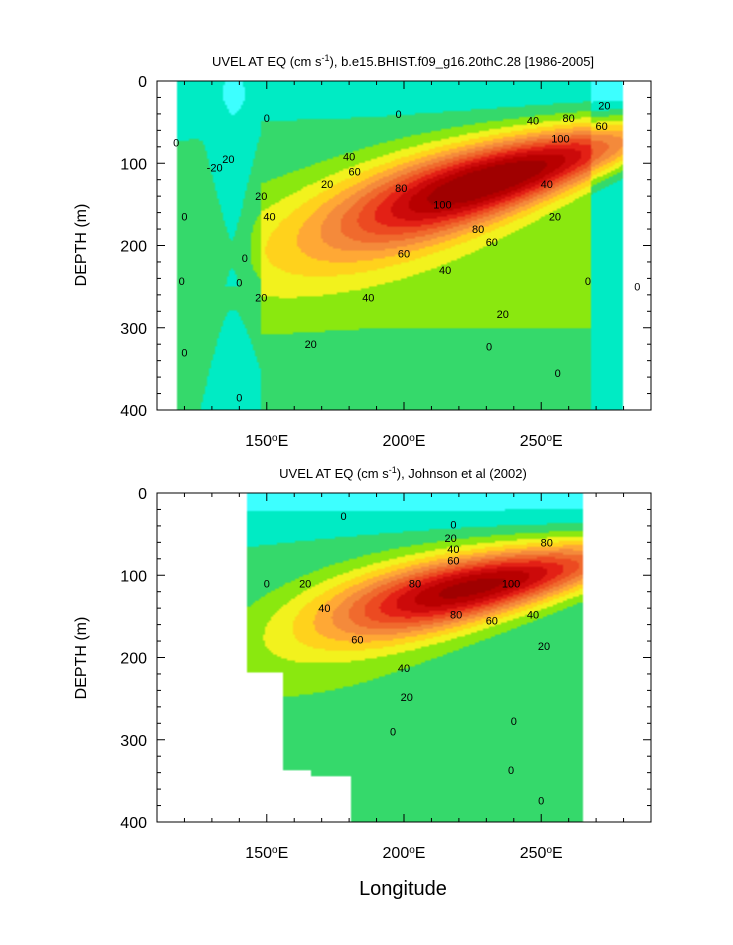 The width and height of the screenshot is (733, 945). What do you see at coordinates (215, 168) in the screenshot?
I see `contour-label: -20` at bounding box center [215, 168].